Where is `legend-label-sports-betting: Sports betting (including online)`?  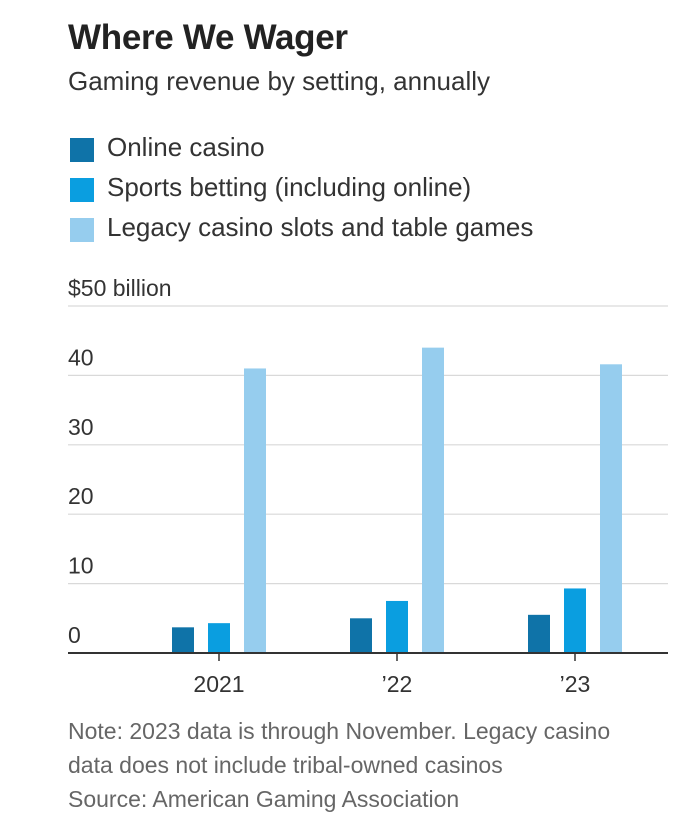
legend-label-sports-betting: Sports betting (including online) is located at coordinates (289, 187).